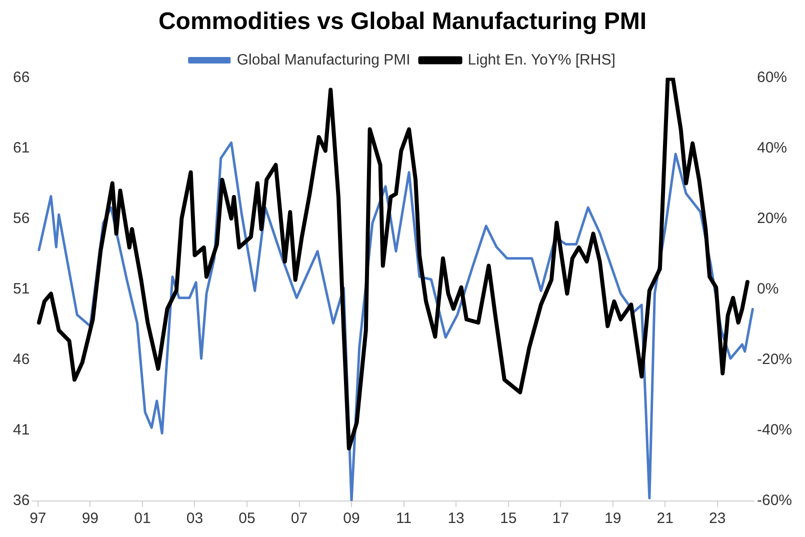  I want to click on x-tick-label: 17, so click(560, 519).